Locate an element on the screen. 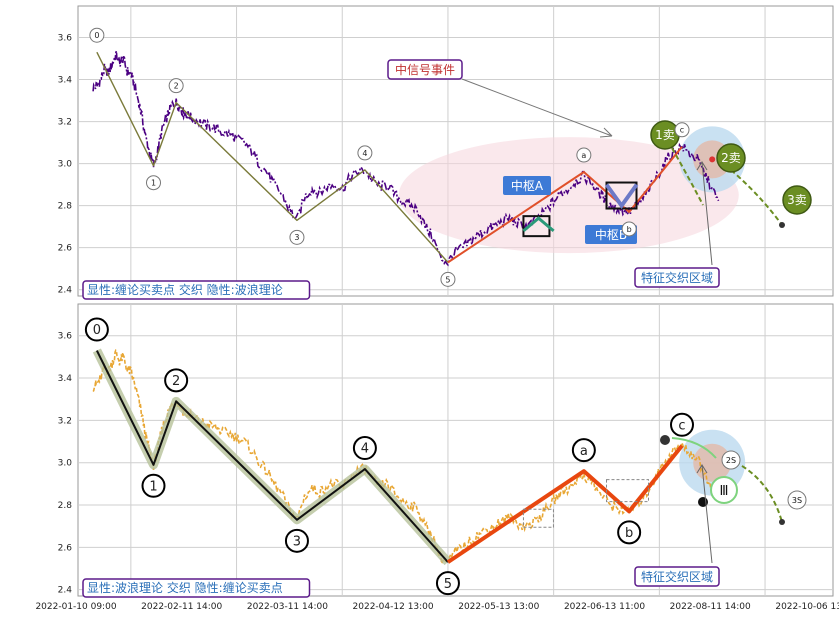 This screenshot has width=839, height=617. sell-2s-label: 2S is located at coordinates (731, 460).